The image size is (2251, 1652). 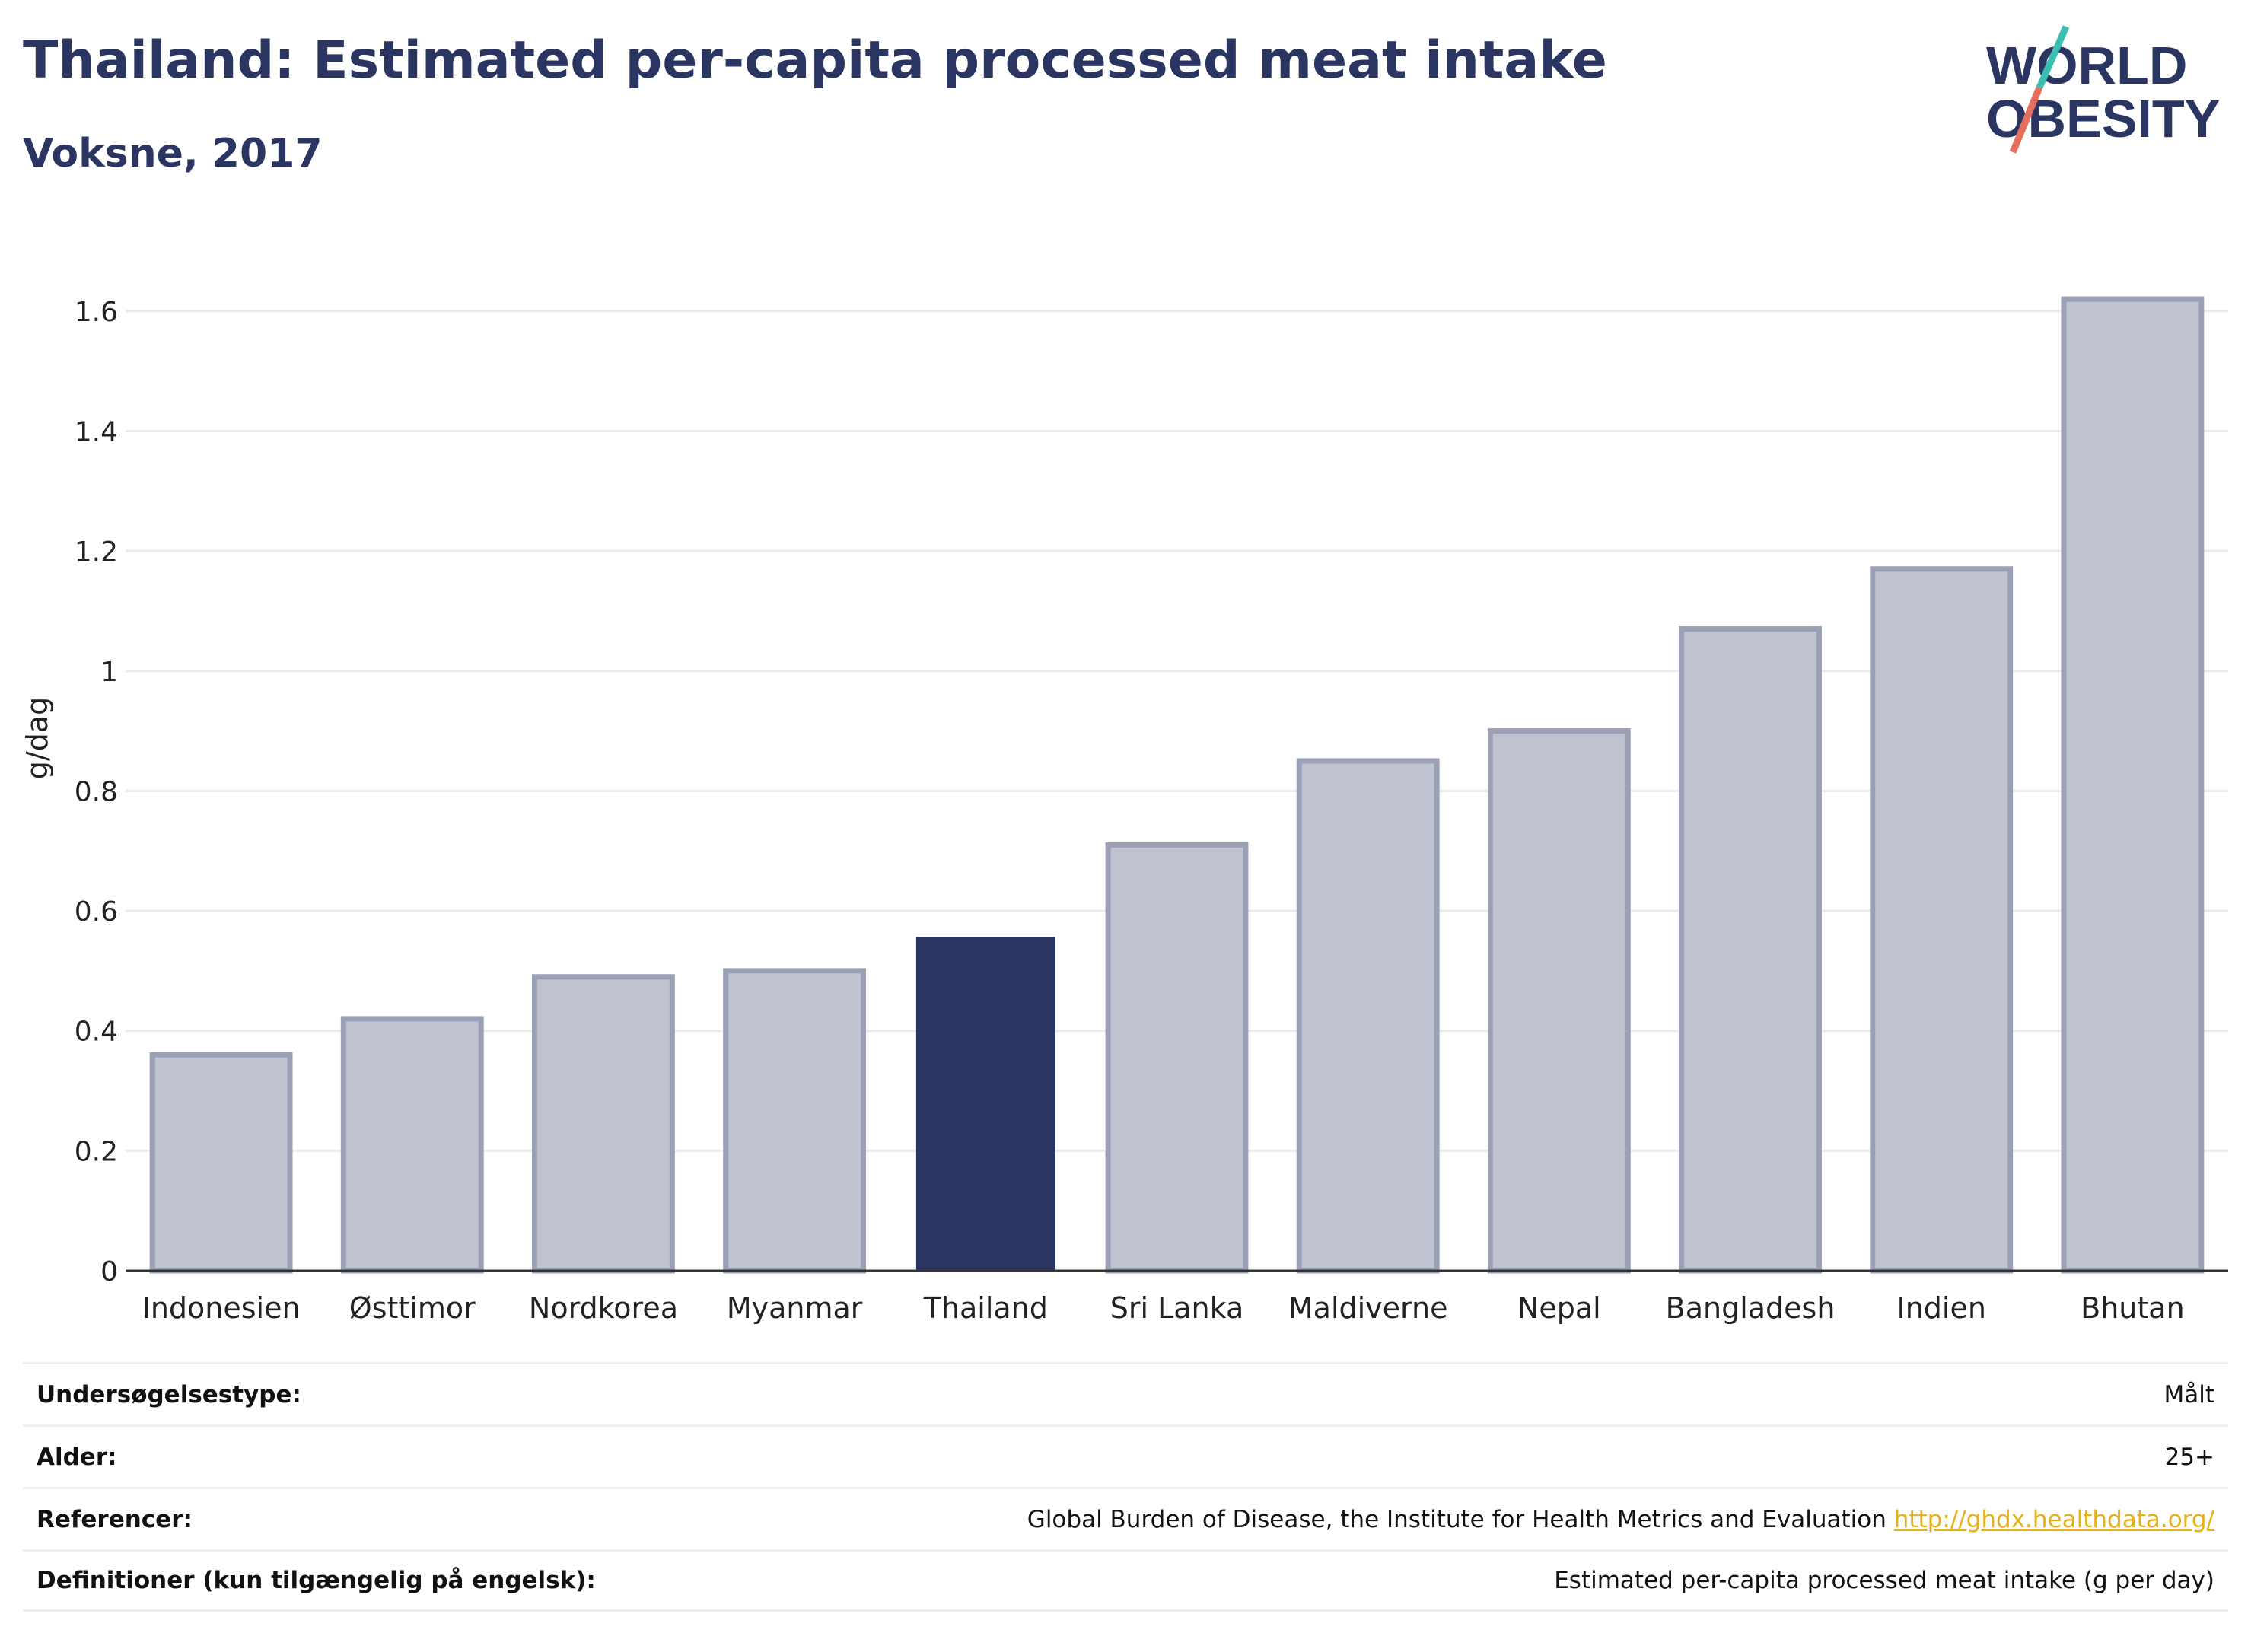 What do you see at coordinates (603, 1308) in the screenshot?
I see `x-tick-label: Nordkorea` at bounding box center [603, 1308].